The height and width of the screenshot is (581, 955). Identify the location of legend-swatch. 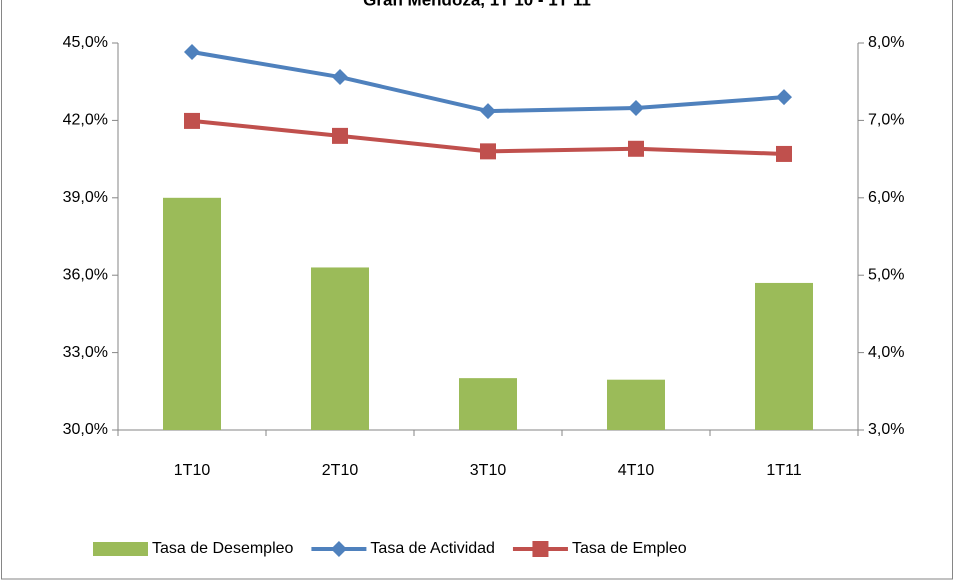
(120, 549).